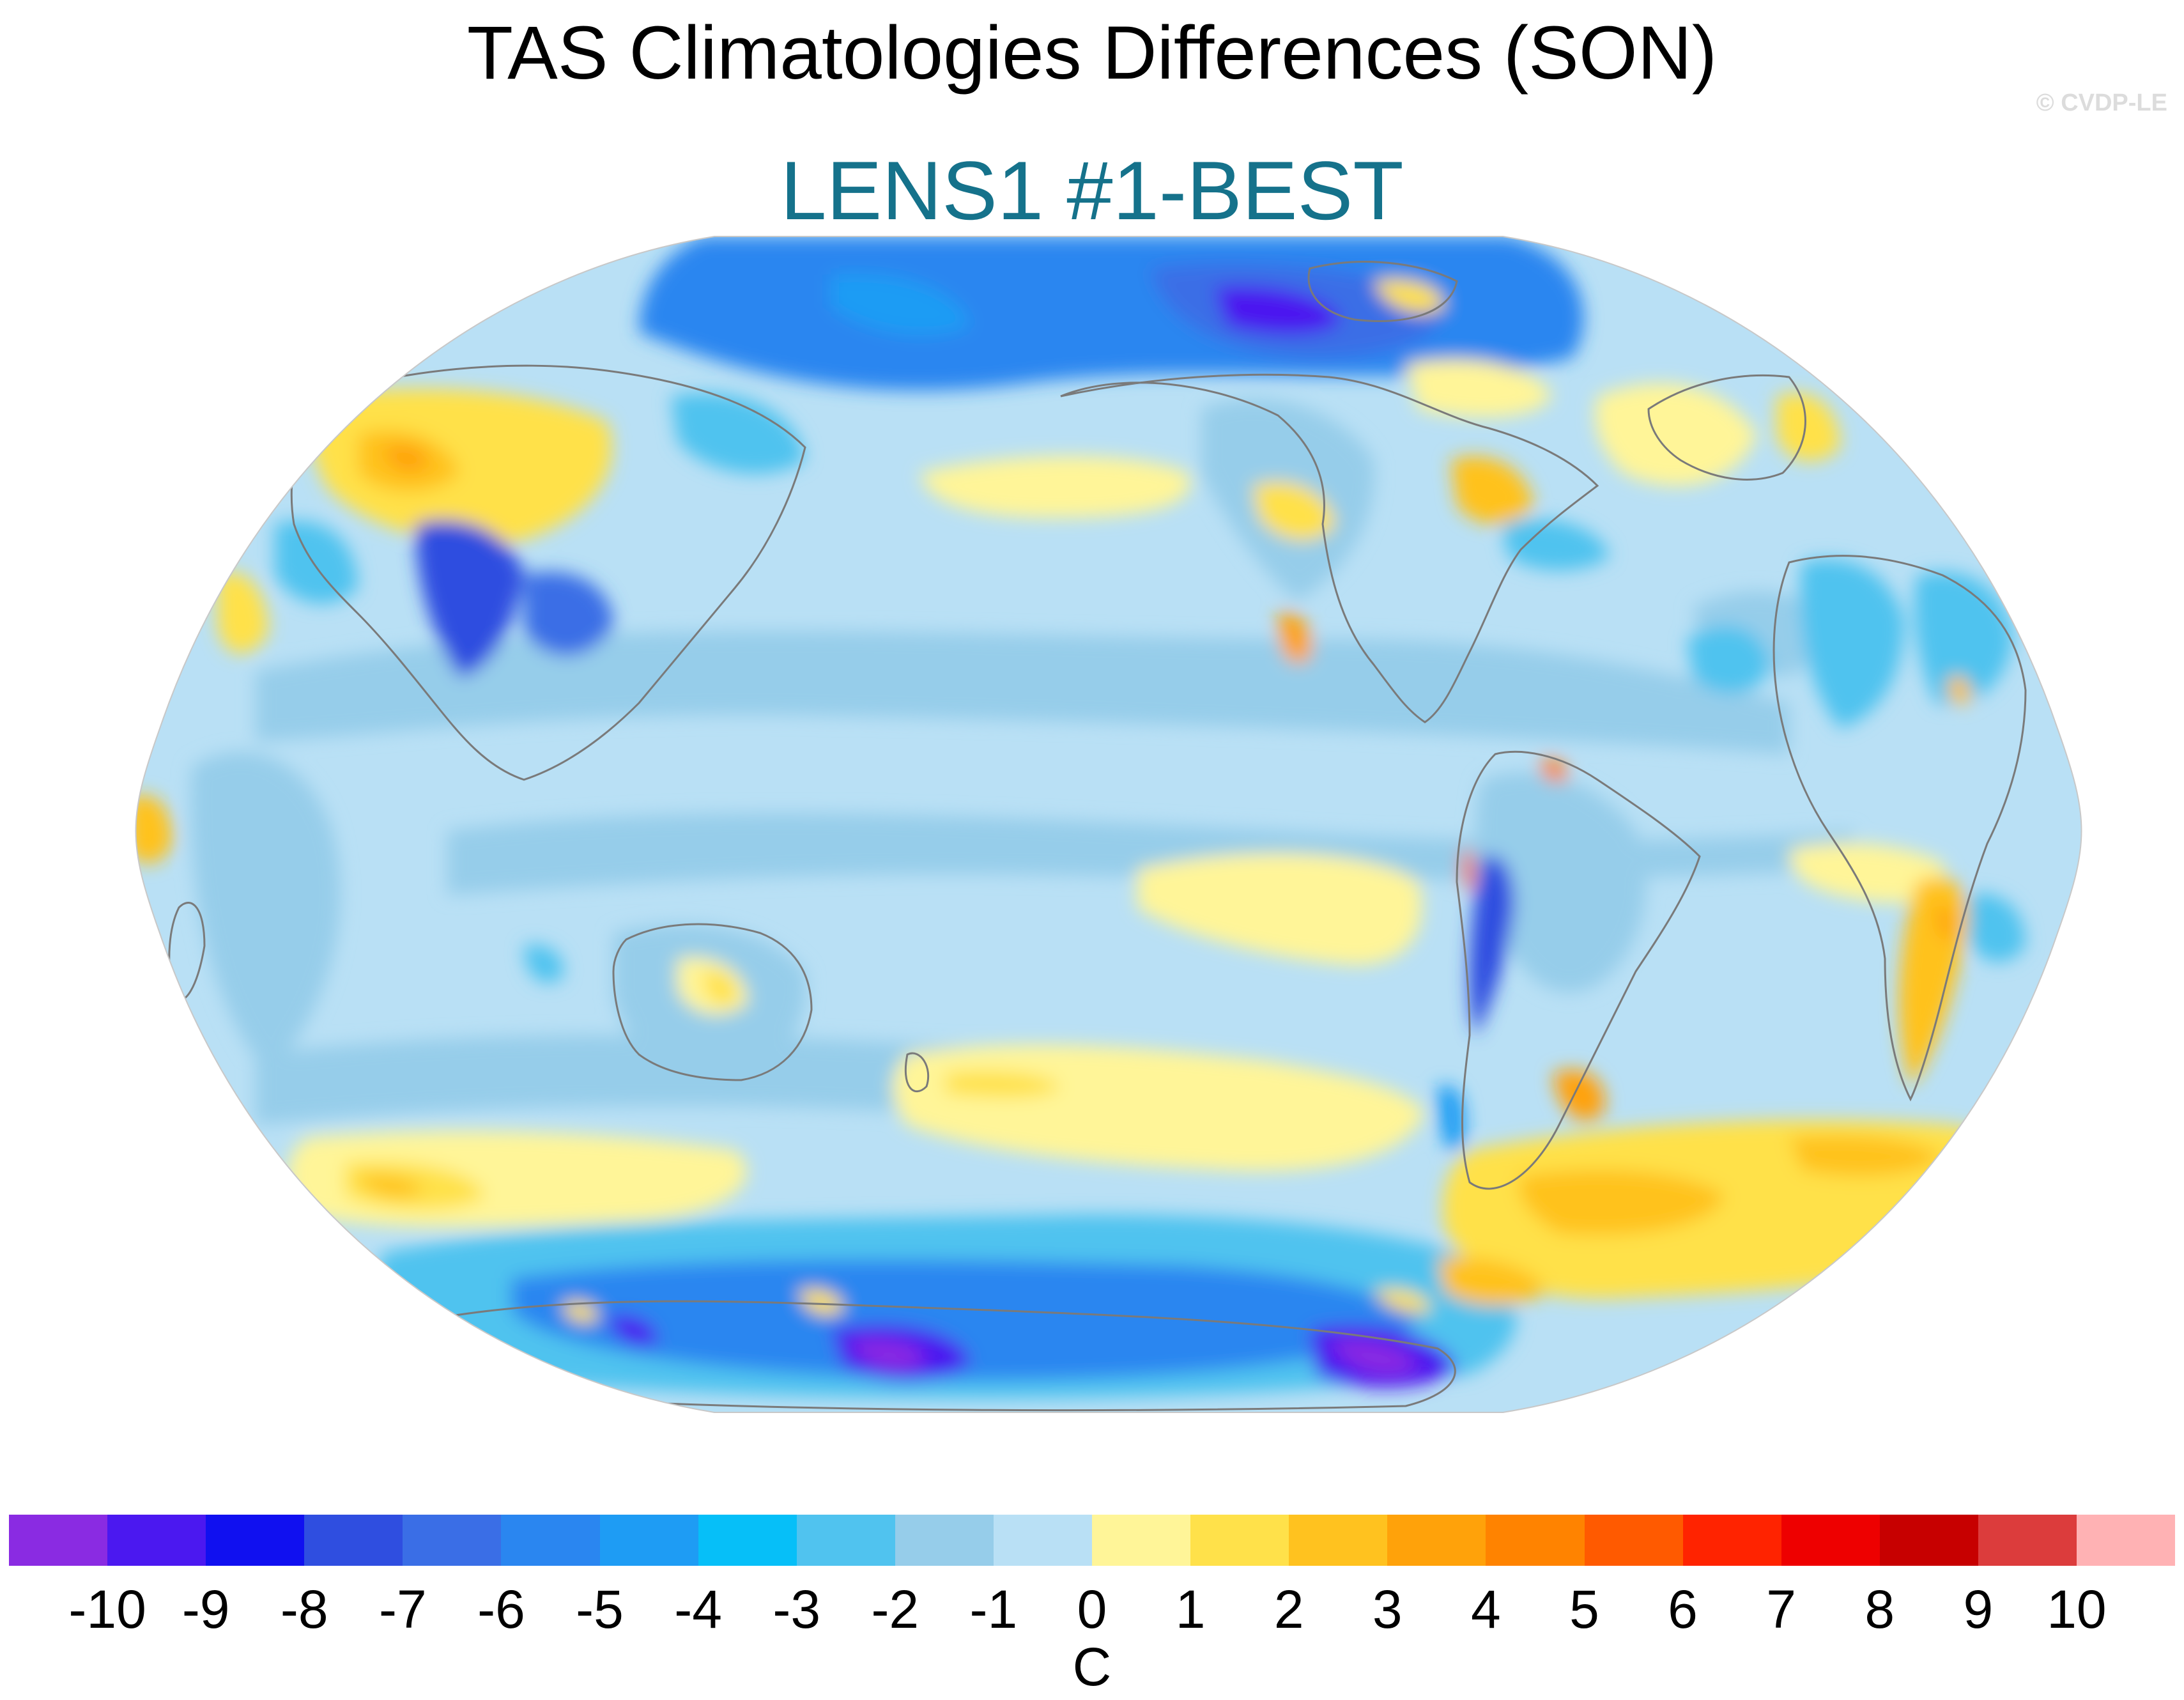 This screenshot has width=2184, height=1700. What do you see at coordinates (1092, 190) in the screenshot?
I see `panel-subtitle: LENS1 #1-BEST` at bounding box center [1092, 190].